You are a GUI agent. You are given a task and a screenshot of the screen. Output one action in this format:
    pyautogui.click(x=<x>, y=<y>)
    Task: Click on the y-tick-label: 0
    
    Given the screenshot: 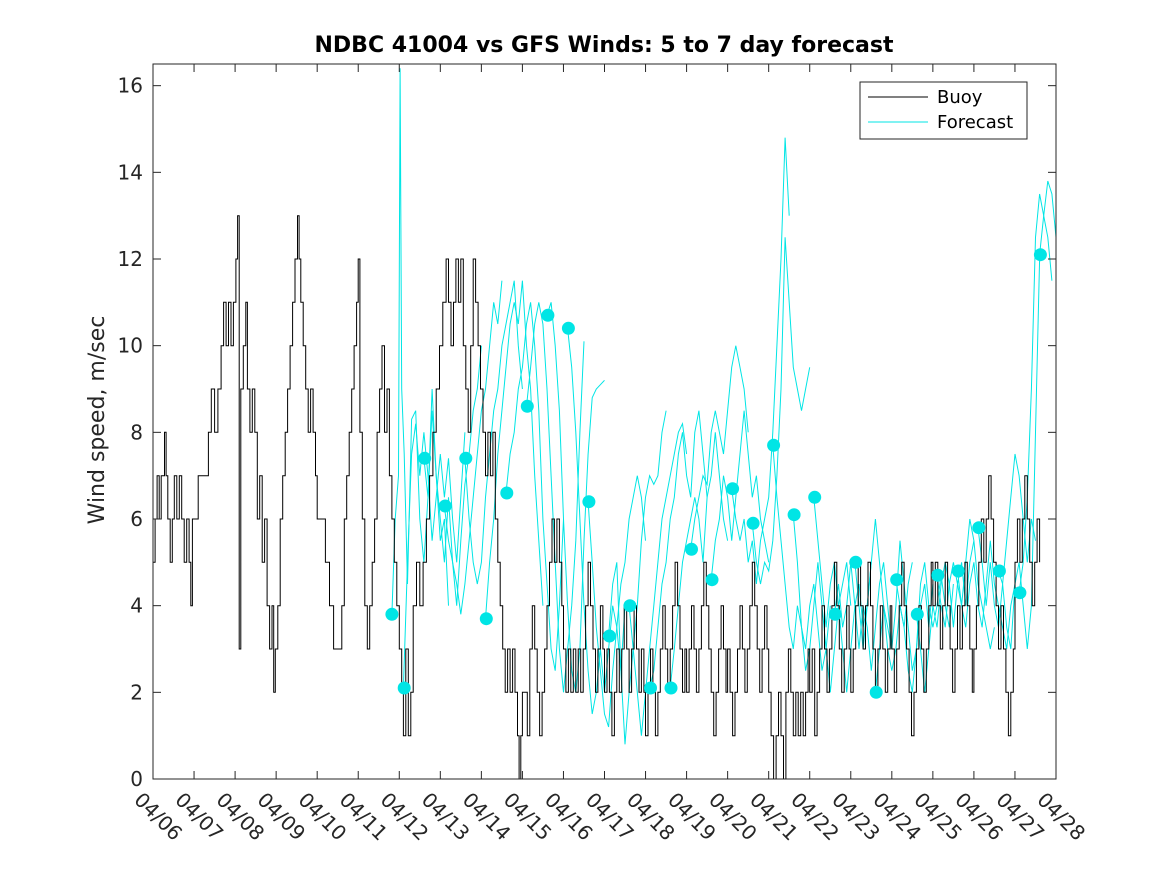 What is the action you would take?
    pyautogui.click(x=136, y=779)
    